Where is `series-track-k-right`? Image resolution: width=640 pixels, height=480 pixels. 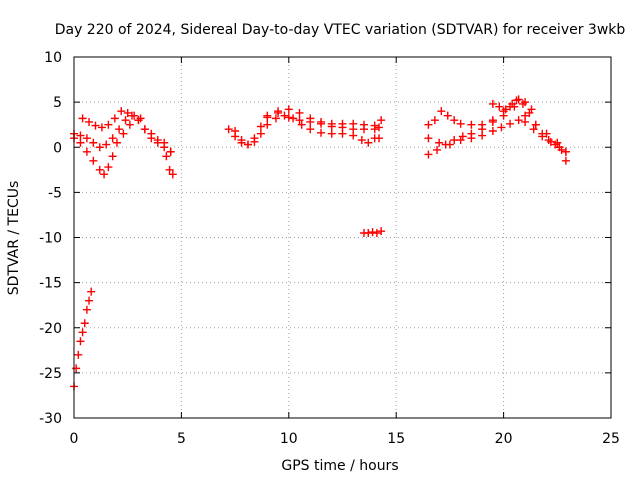
series-track-k-right is located at coordinates (497, 137).